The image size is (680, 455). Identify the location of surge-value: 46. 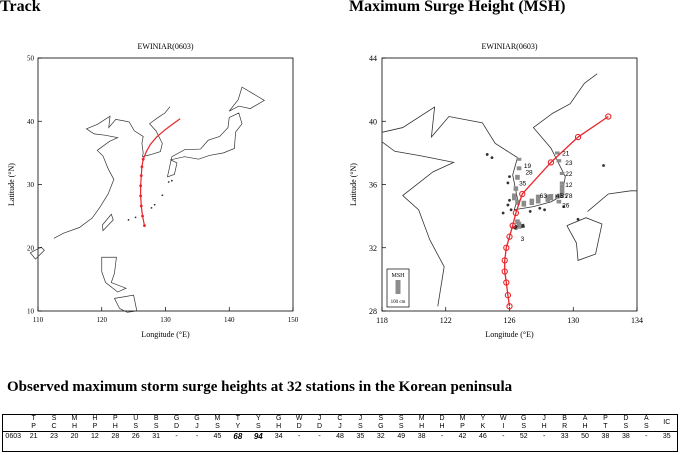
(483, 436).